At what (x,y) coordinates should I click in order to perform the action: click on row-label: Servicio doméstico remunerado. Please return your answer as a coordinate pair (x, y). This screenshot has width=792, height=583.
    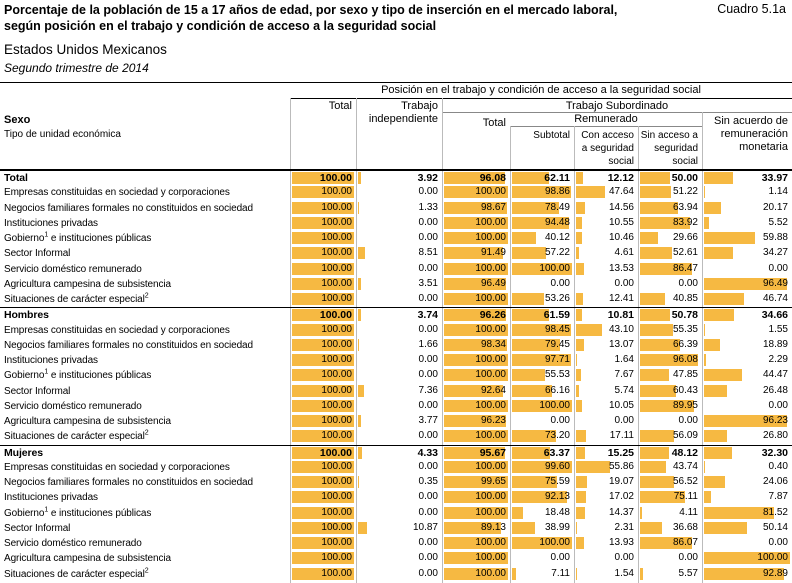
    Looking at the image, I should click on (73, 269).